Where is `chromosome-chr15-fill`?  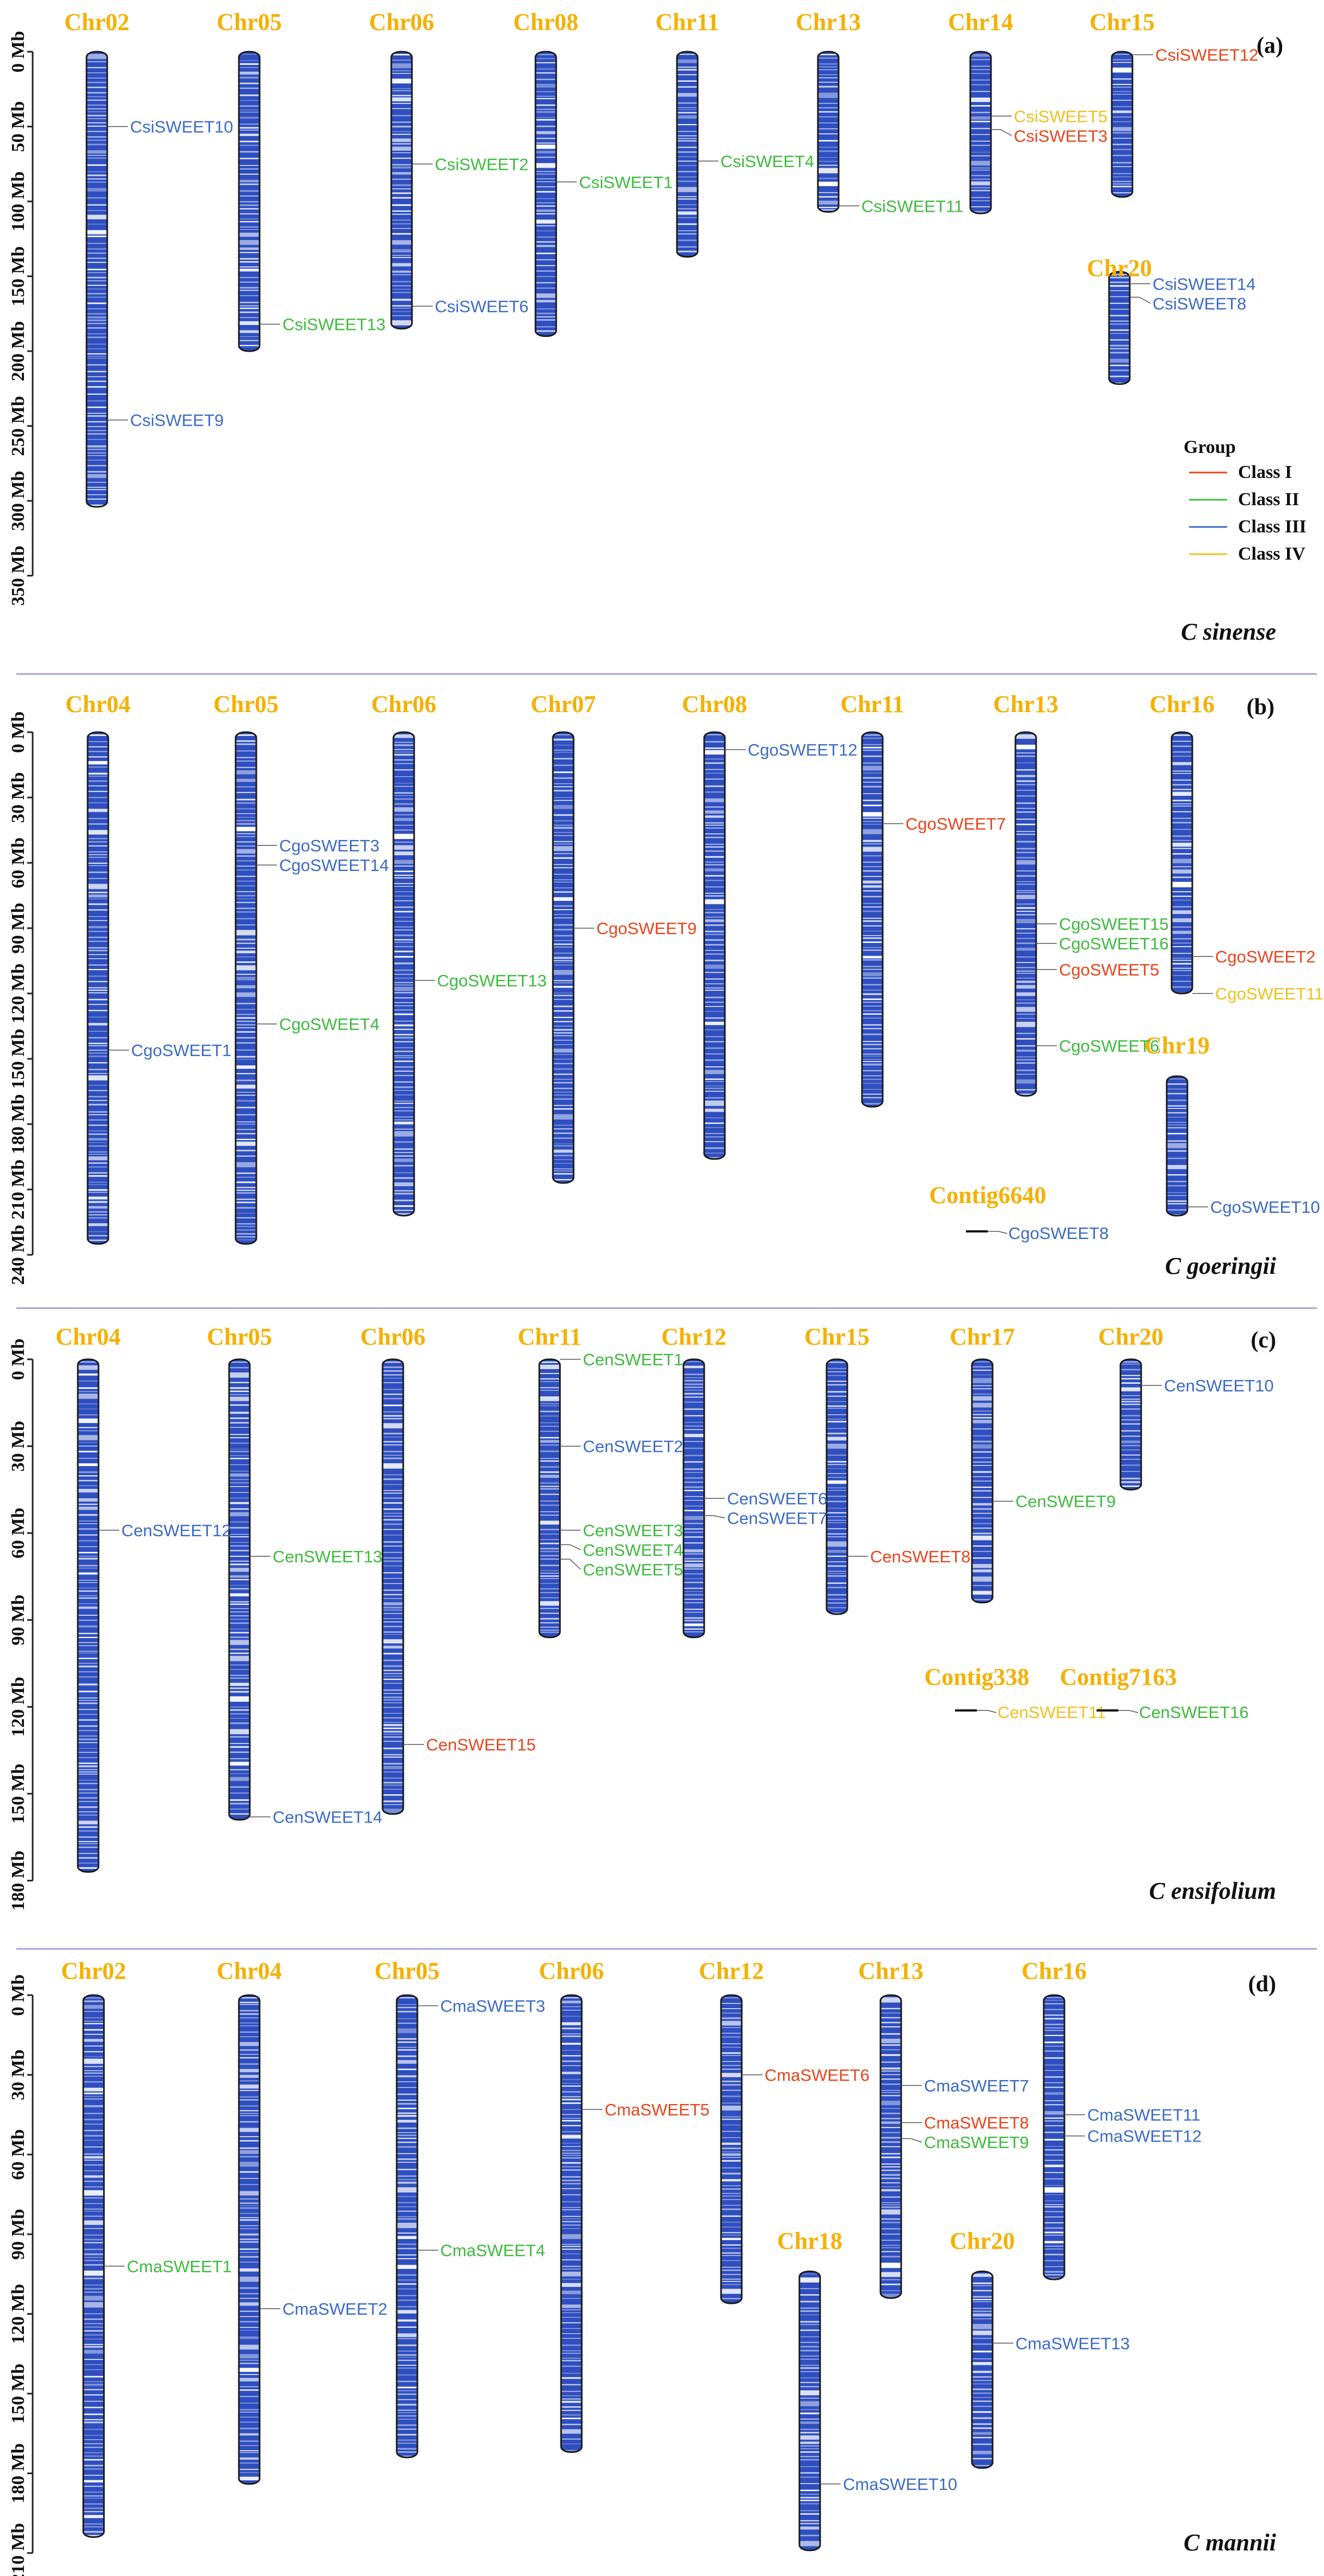 chromosome-chr15-fill is located at coordinates (837, 1487).